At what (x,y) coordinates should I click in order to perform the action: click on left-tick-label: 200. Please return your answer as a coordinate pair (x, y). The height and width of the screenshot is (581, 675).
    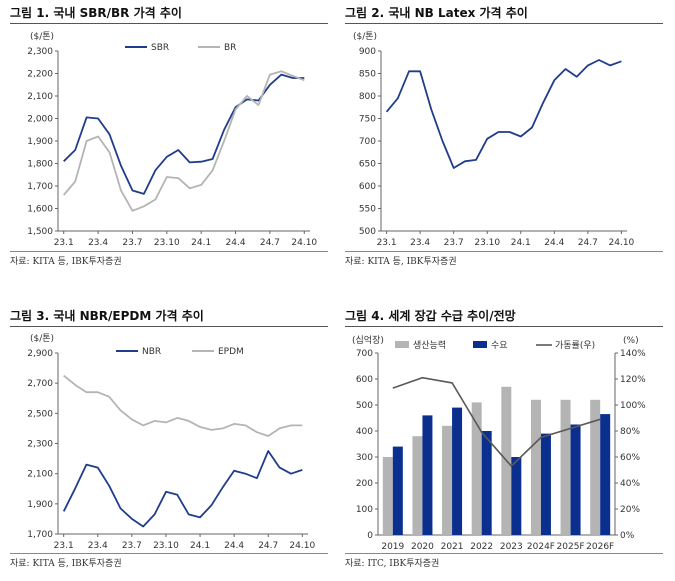
    Looking at the image, I should click on (364, 484).